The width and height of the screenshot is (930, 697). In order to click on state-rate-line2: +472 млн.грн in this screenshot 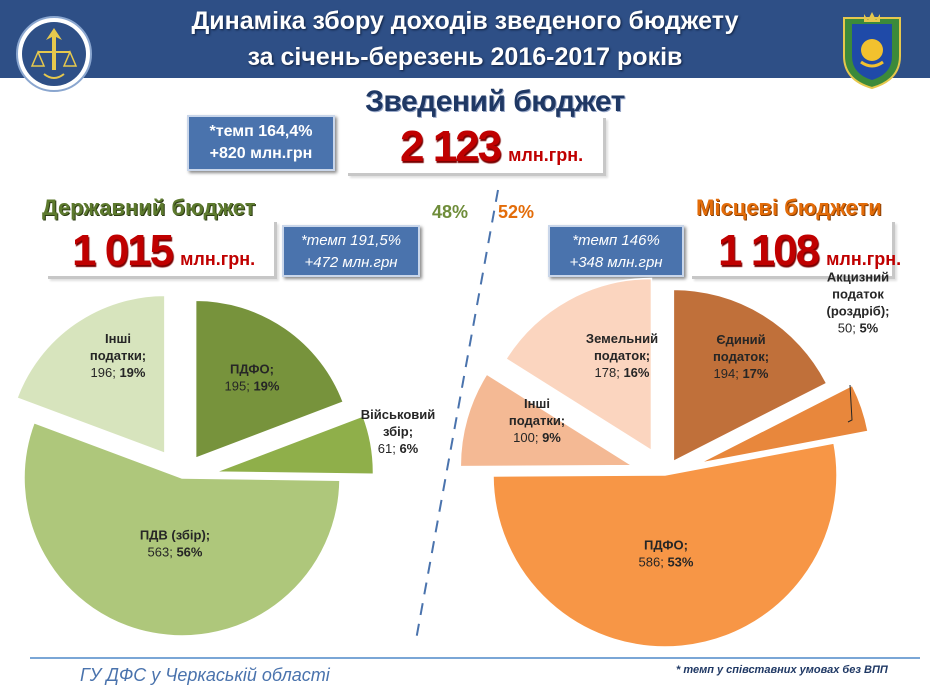, I will do `click(351, 262)`.